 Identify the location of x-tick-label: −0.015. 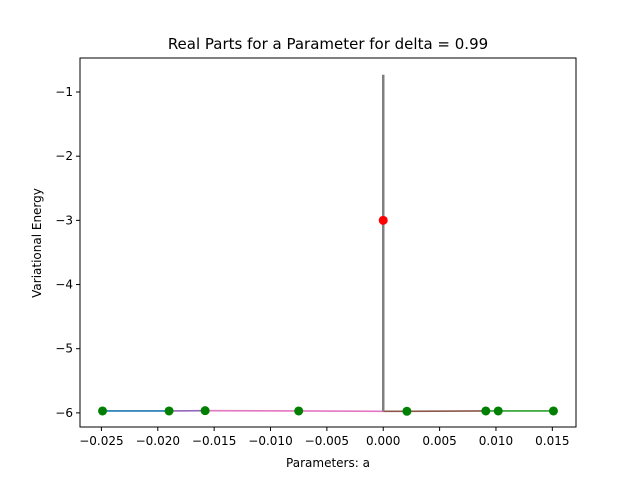
(214, 441).